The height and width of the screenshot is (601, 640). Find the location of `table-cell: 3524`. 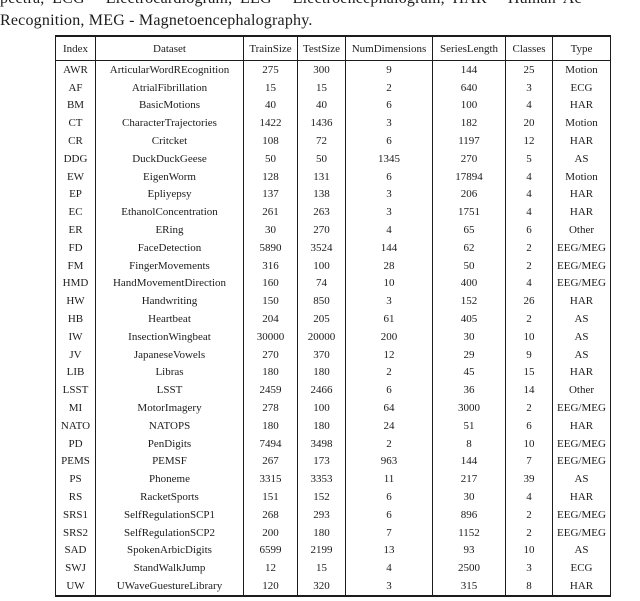

table-cell: 3524 is located at coordinates (321, 247).